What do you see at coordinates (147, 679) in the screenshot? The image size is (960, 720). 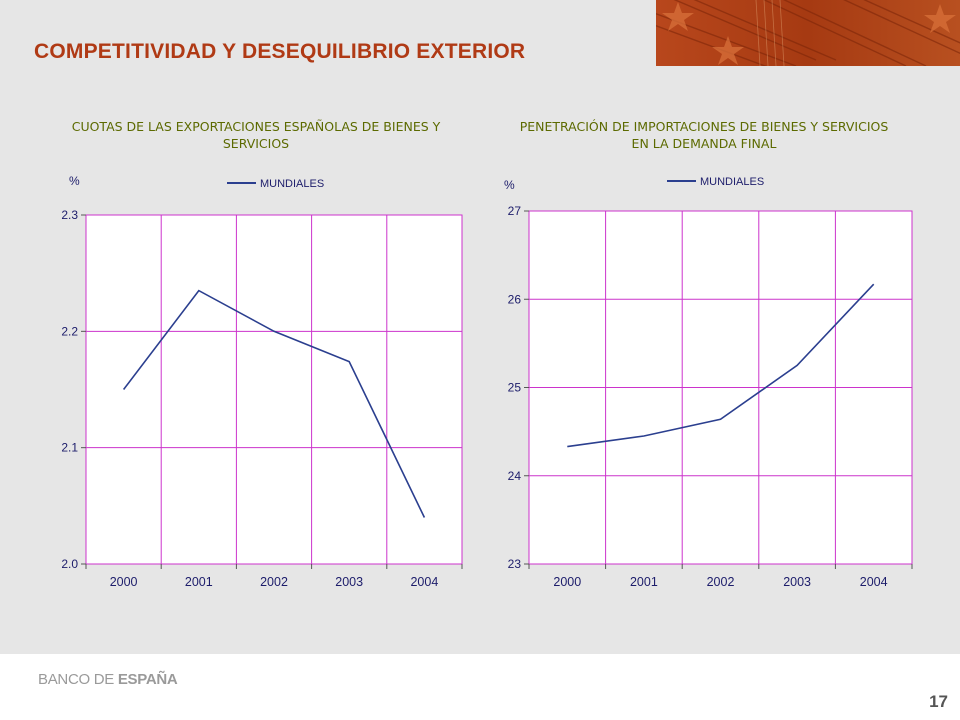 I see `logo-text-part-2: ESPAÑA` at bounding box center [147, 679].